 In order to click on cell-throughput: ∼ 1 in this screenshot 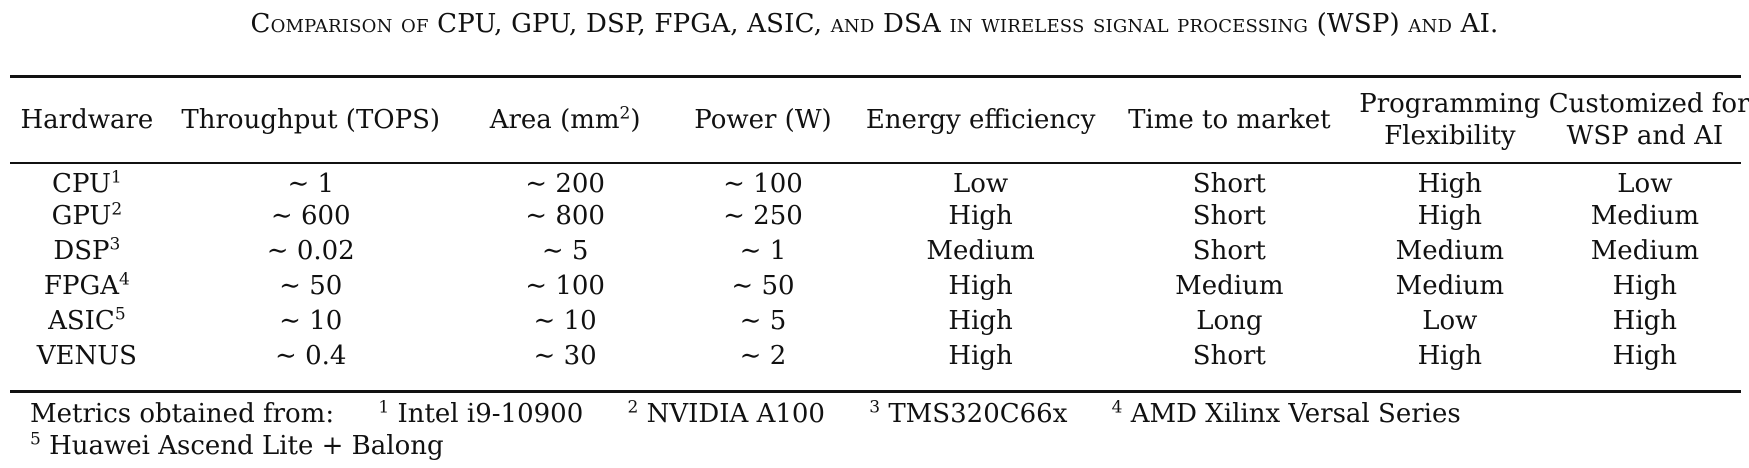, I will do `click(311, 184)`.